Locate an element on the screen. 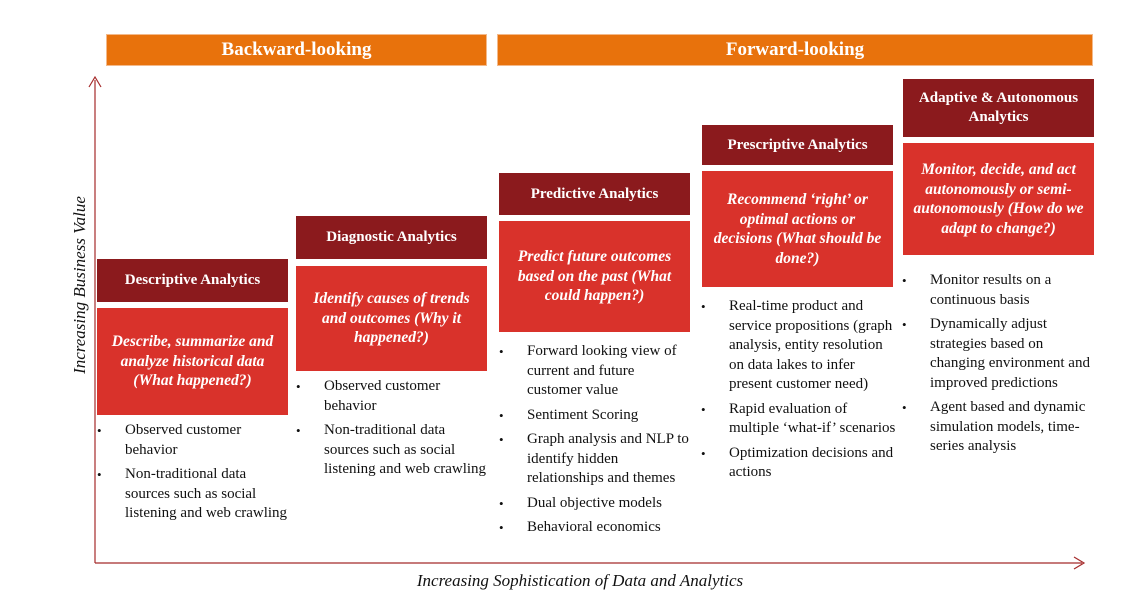  forward-looking-band: Forward-looking is located at coordinates (795, 50).